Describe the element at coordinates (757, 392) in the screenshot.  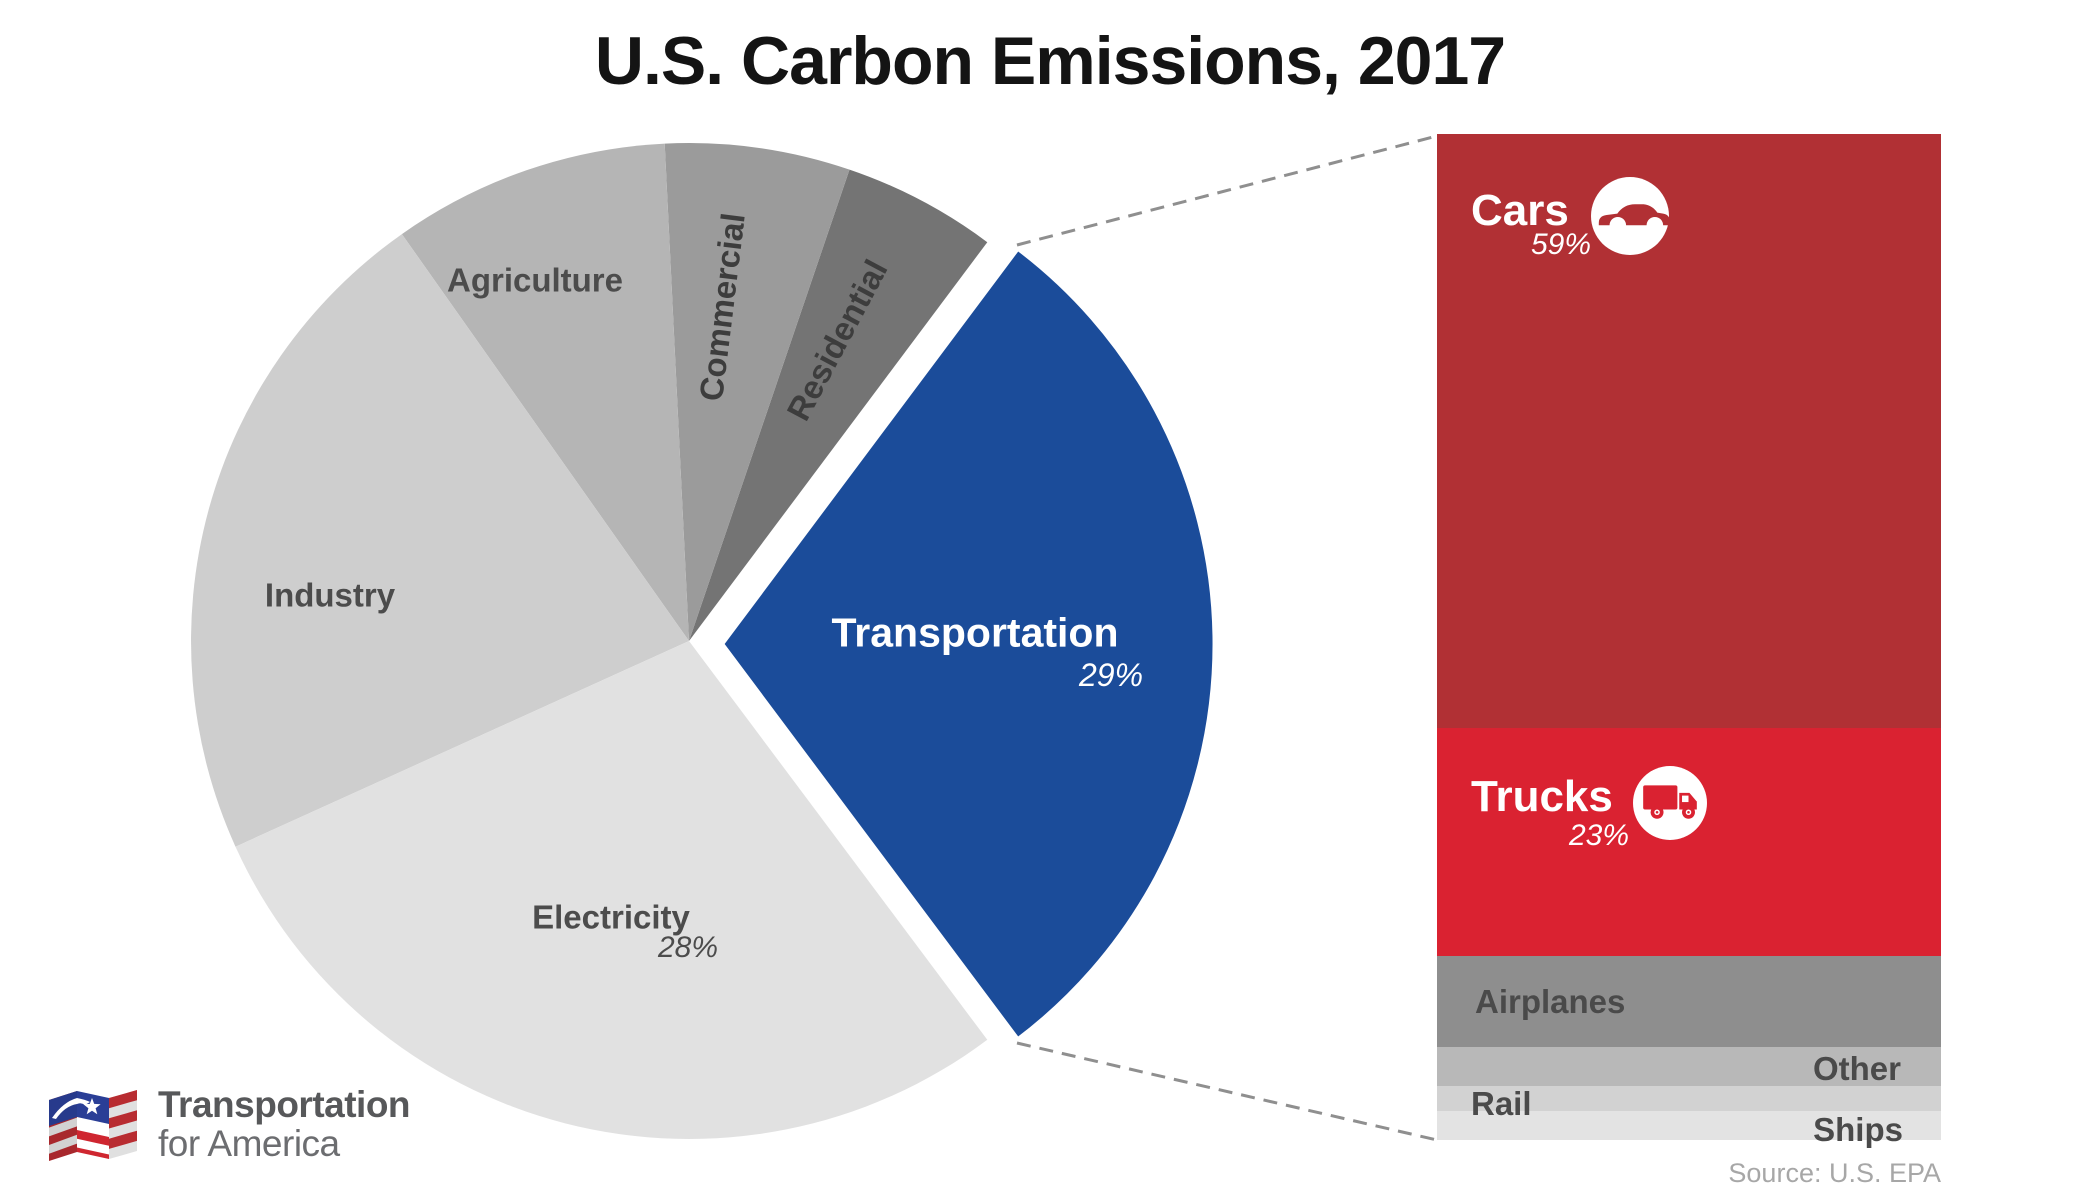
I see `pie-slice-commercial` at that location.